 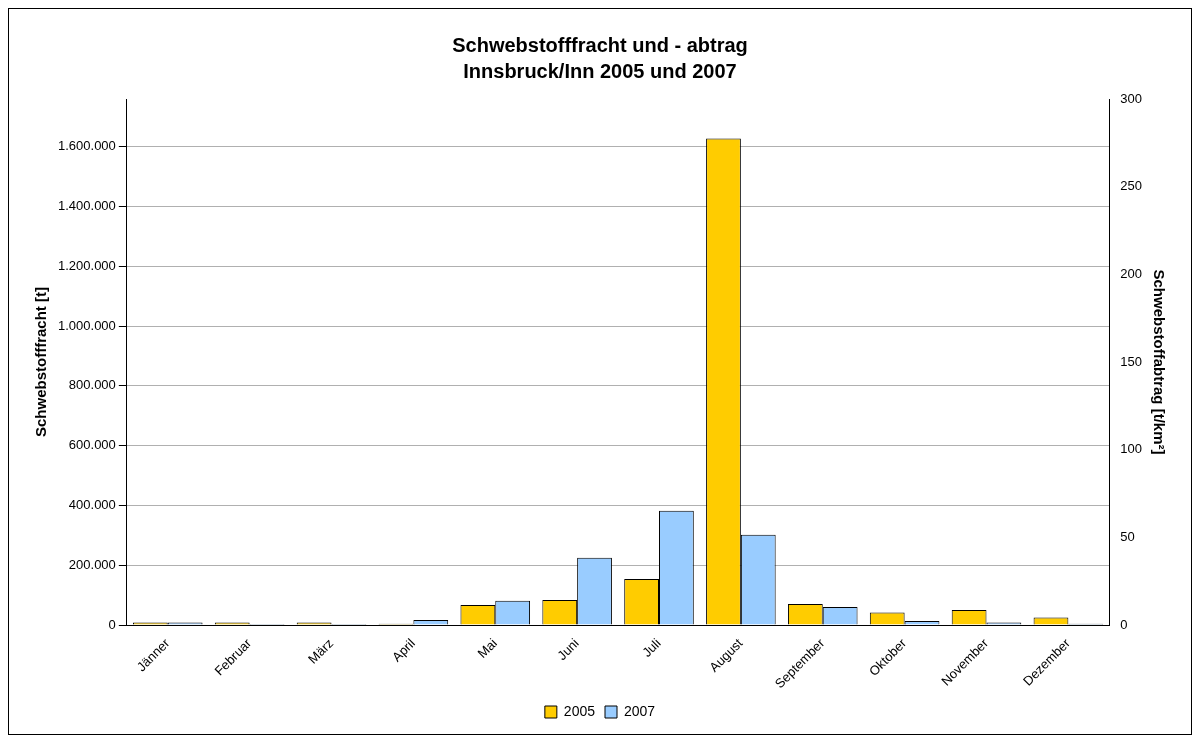 What do you see at coordinates (92, 445) in the screenshot?
I see `y-tick-label: 600.000` at bounding box center [92, 445].